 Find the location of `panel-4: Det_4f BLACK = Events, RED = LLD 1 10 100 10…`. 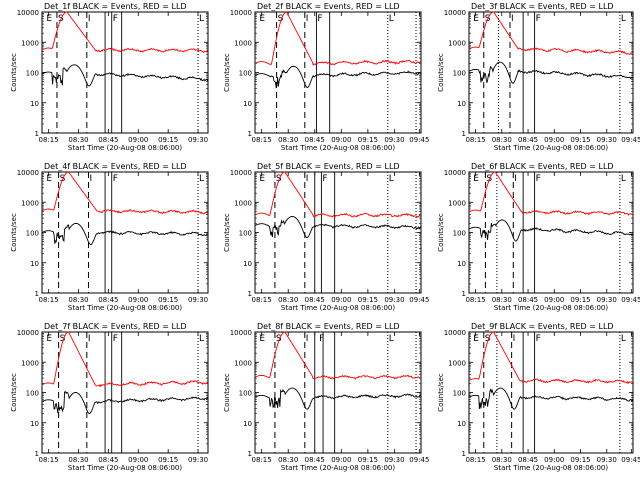

panel-4: Det_4f BLACK = Events, RED = LLD 1 10 100 10… is located at coordinates (109, 237).